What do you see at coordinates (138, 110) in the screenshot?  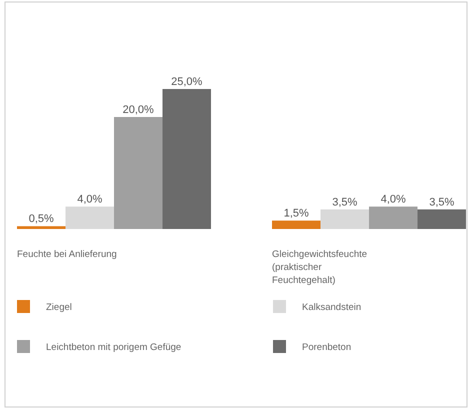 I see `data-label: 20,0%` at bounding box center [138, 110].